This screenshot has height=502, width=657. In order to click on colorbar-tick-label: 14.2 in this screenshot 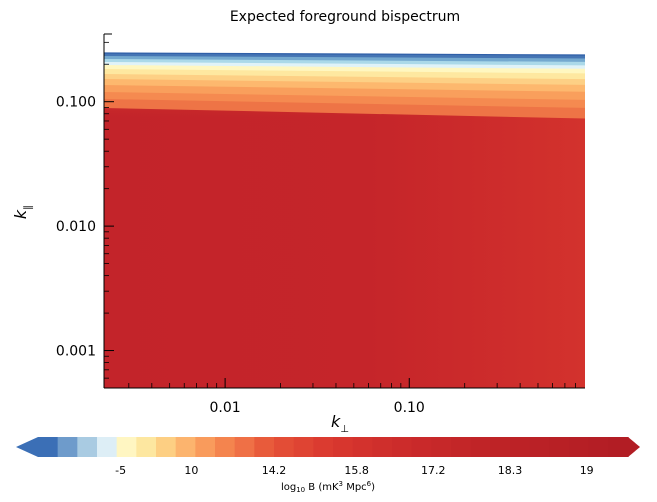, I will do `click(274, 470)`.